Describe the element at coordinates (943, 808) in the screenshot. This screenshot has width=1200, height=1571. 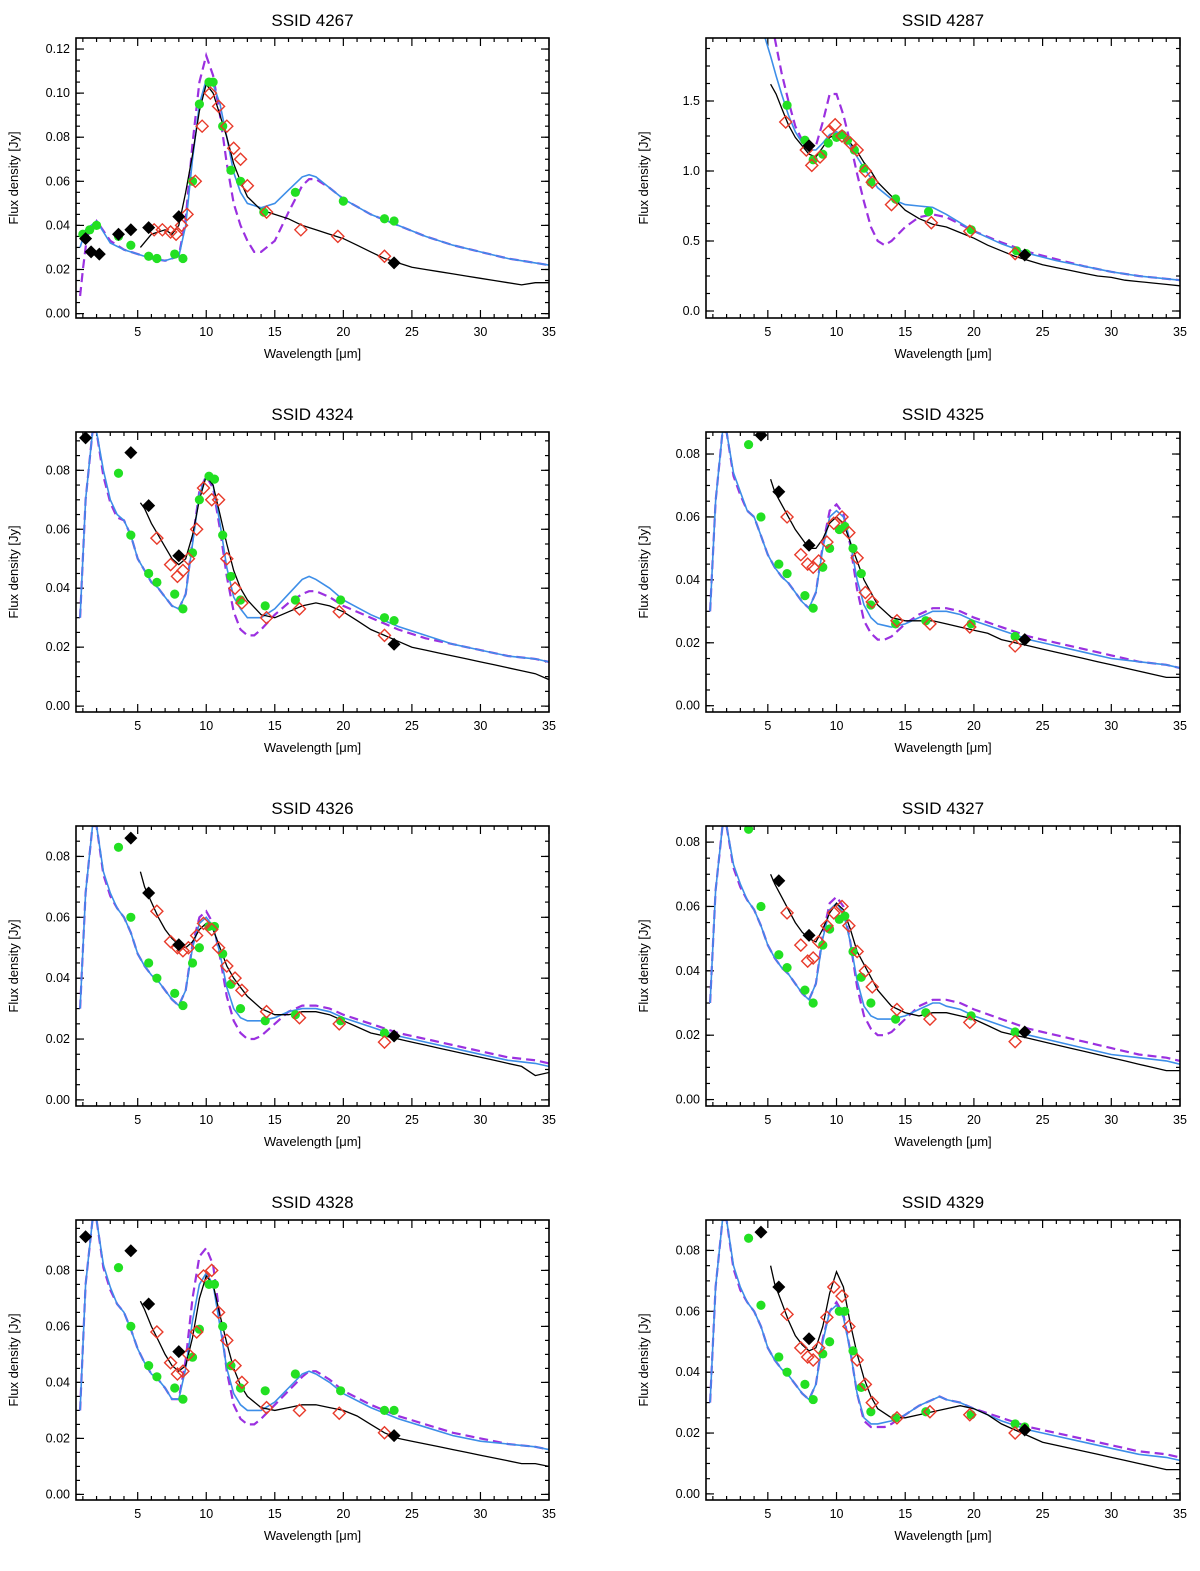
I see `chart-title: SSID 4327` at that location.